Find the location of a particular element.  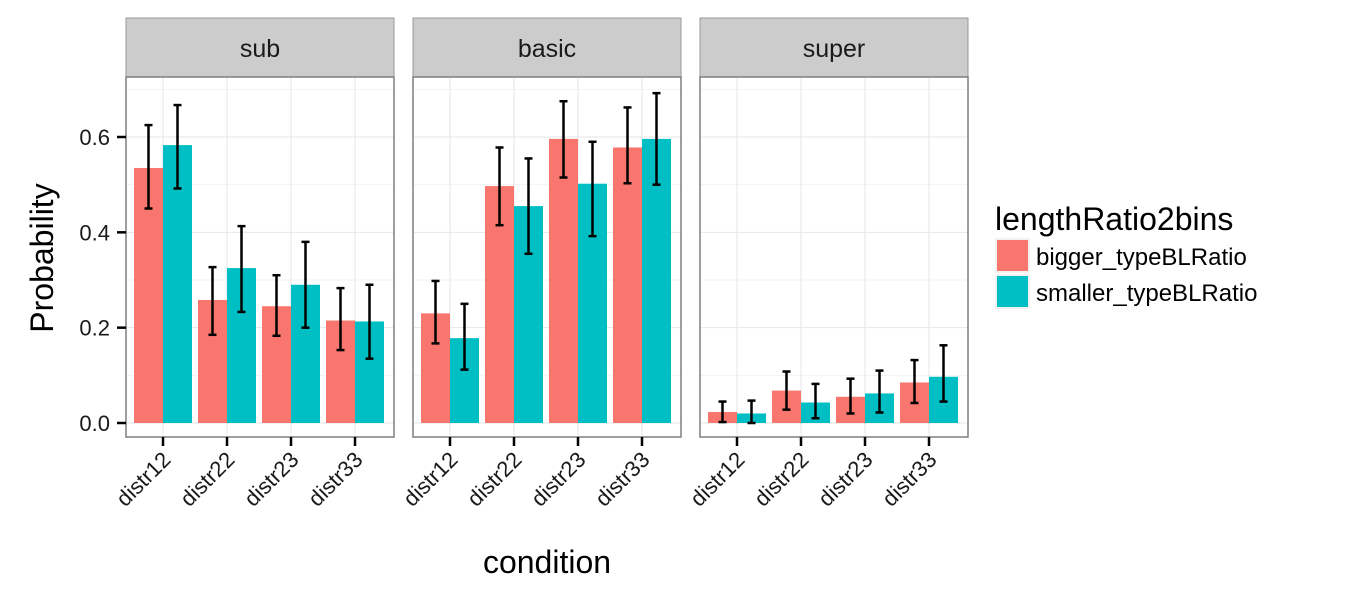

y-tick-label: 0.6 is located at coordinates (94, 137).